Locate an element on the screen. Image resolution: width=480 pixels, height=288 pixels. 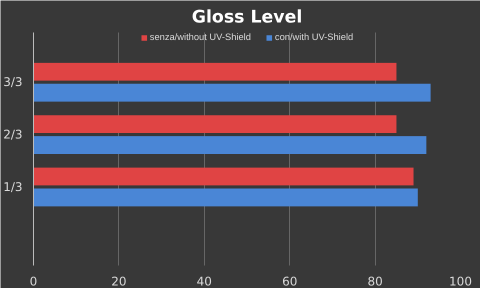
y-tick-label: 1/3 is located at coordinates (12, 187).